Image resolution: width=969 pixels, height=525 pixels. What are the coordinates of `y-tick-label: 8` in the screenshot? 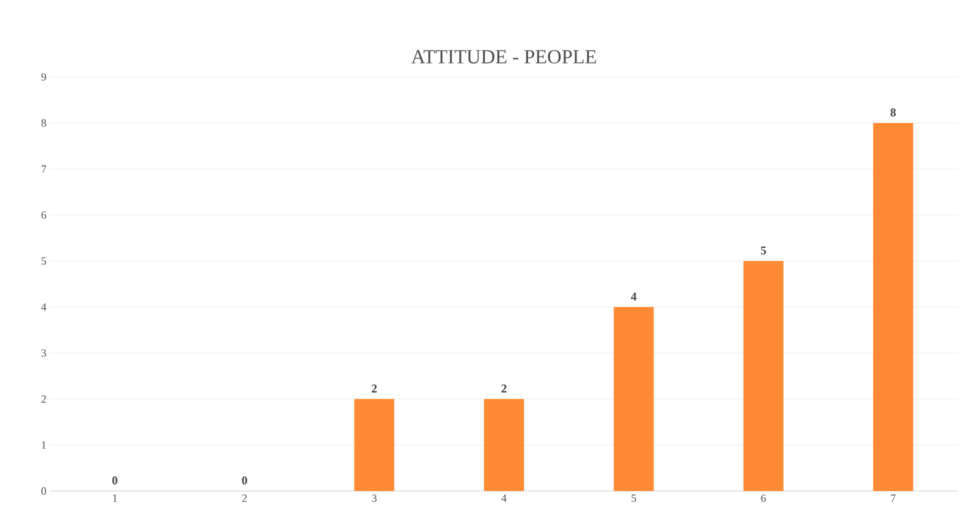 It's located at (43, 123).